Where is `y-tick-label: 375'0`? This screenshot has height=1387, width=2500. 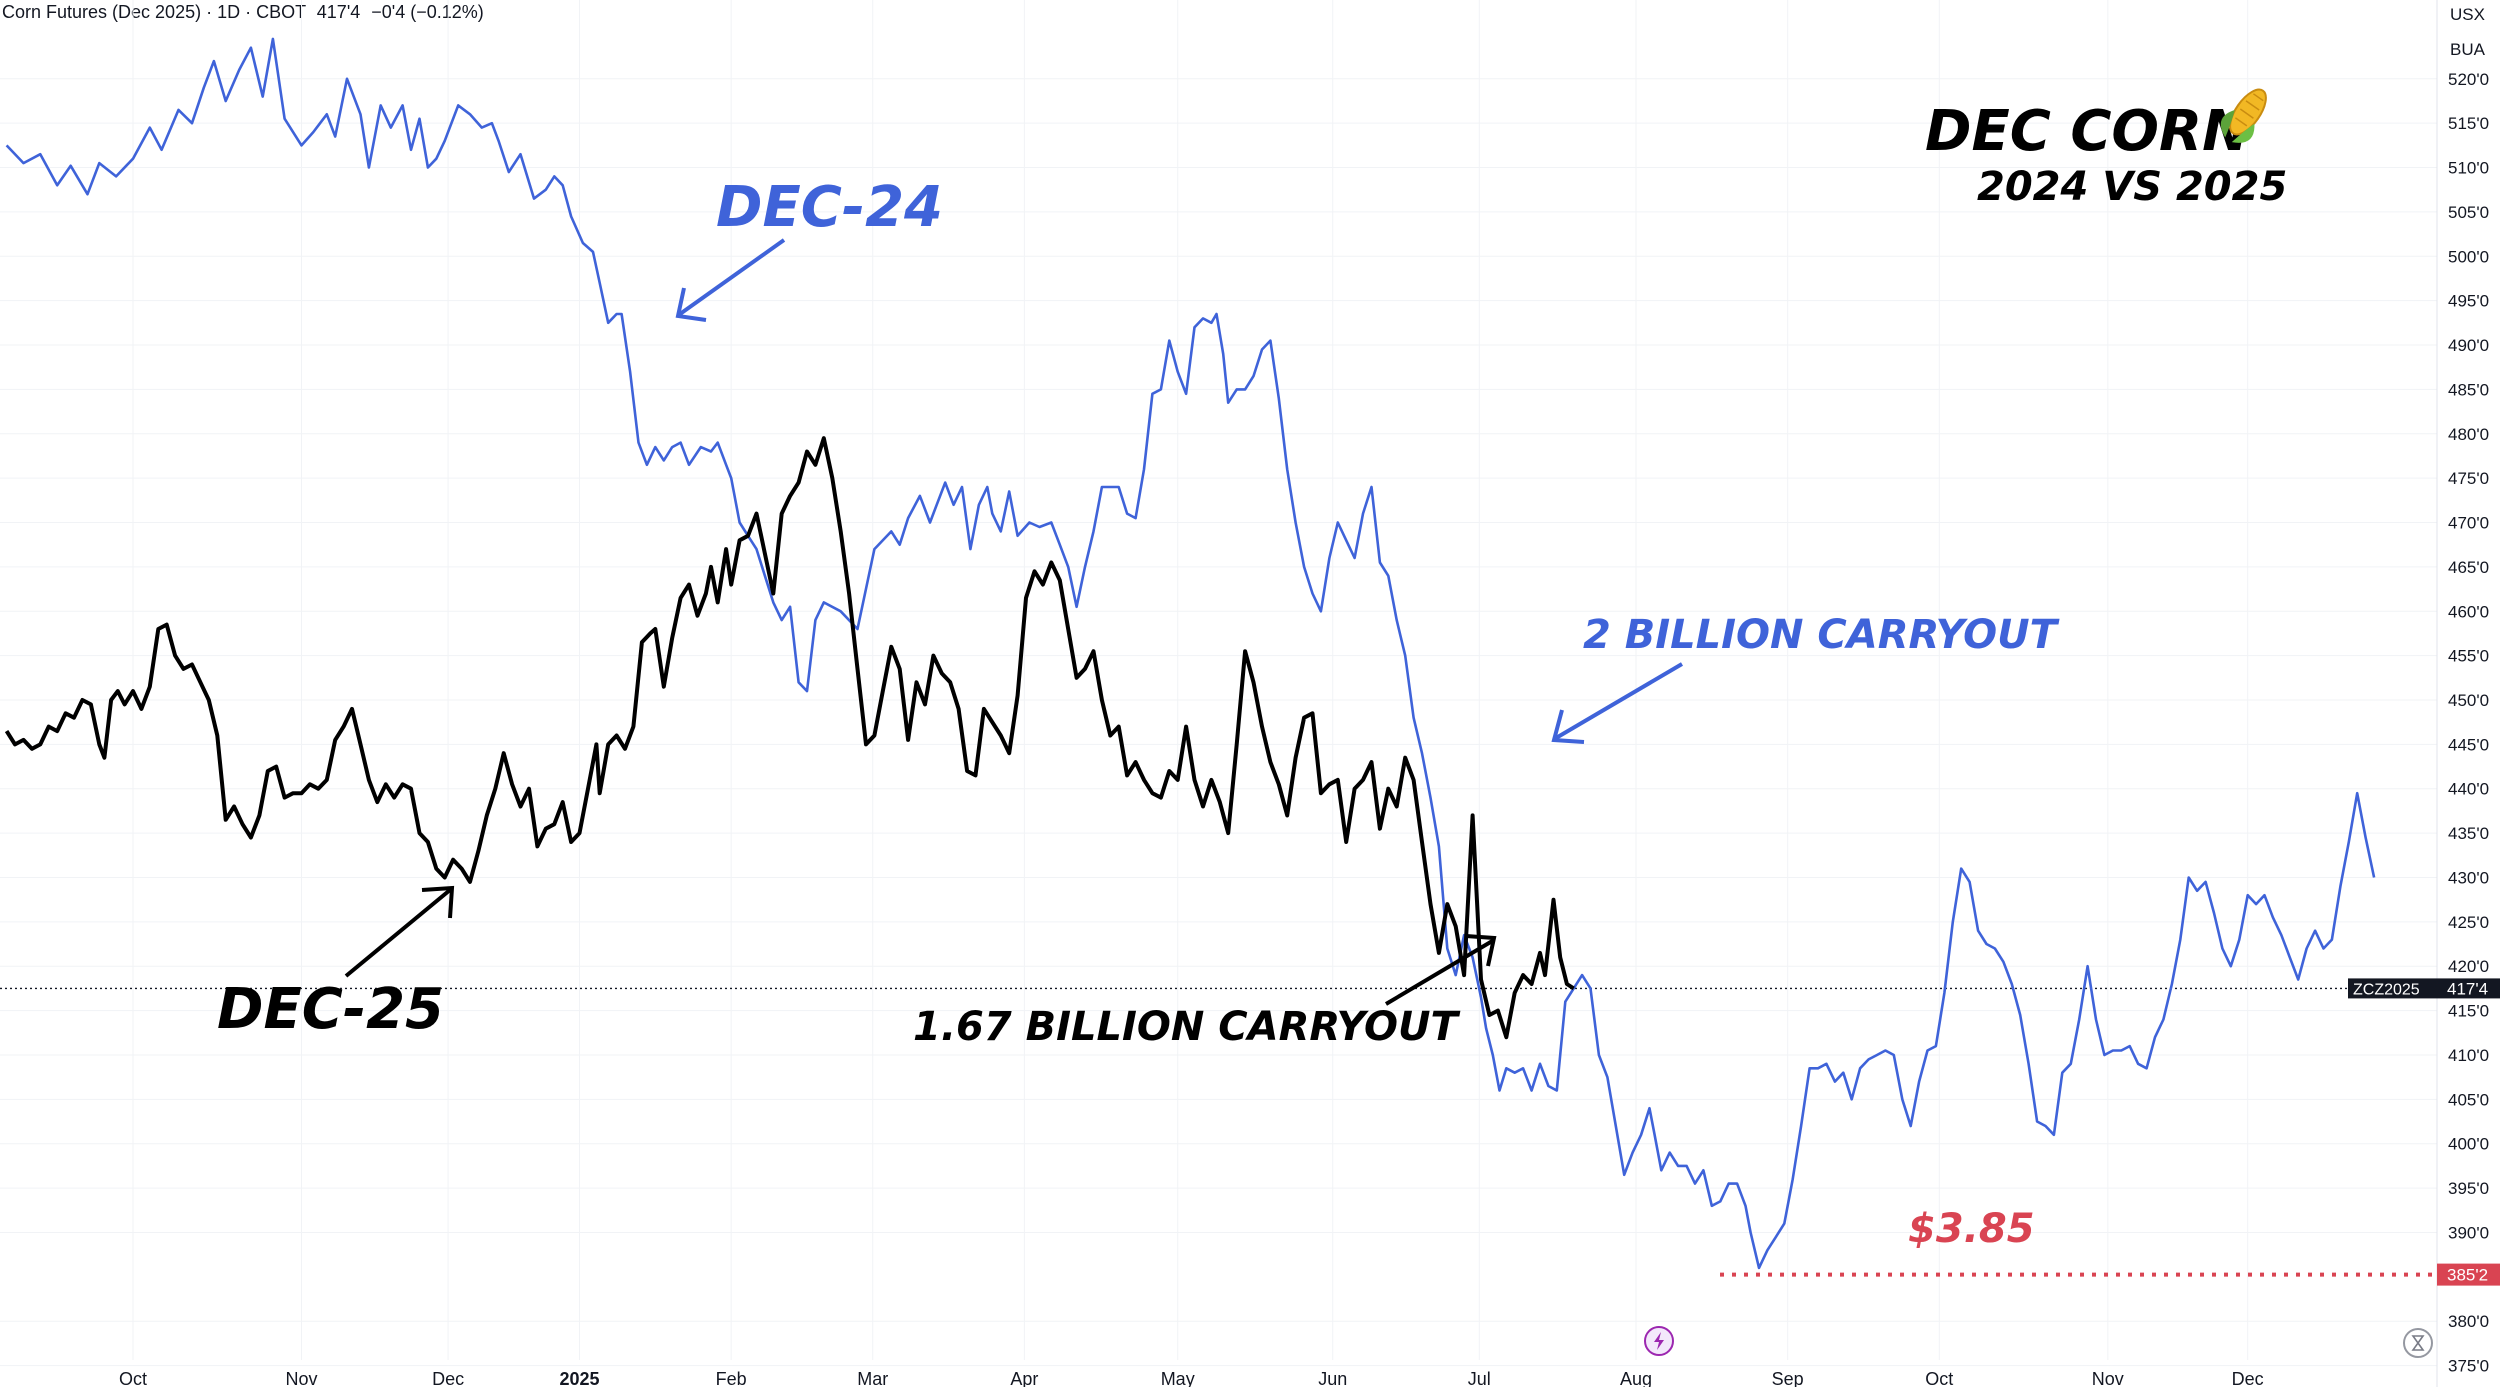 y-tick-label: 375'0 is located at coordinates (2468, 1366).